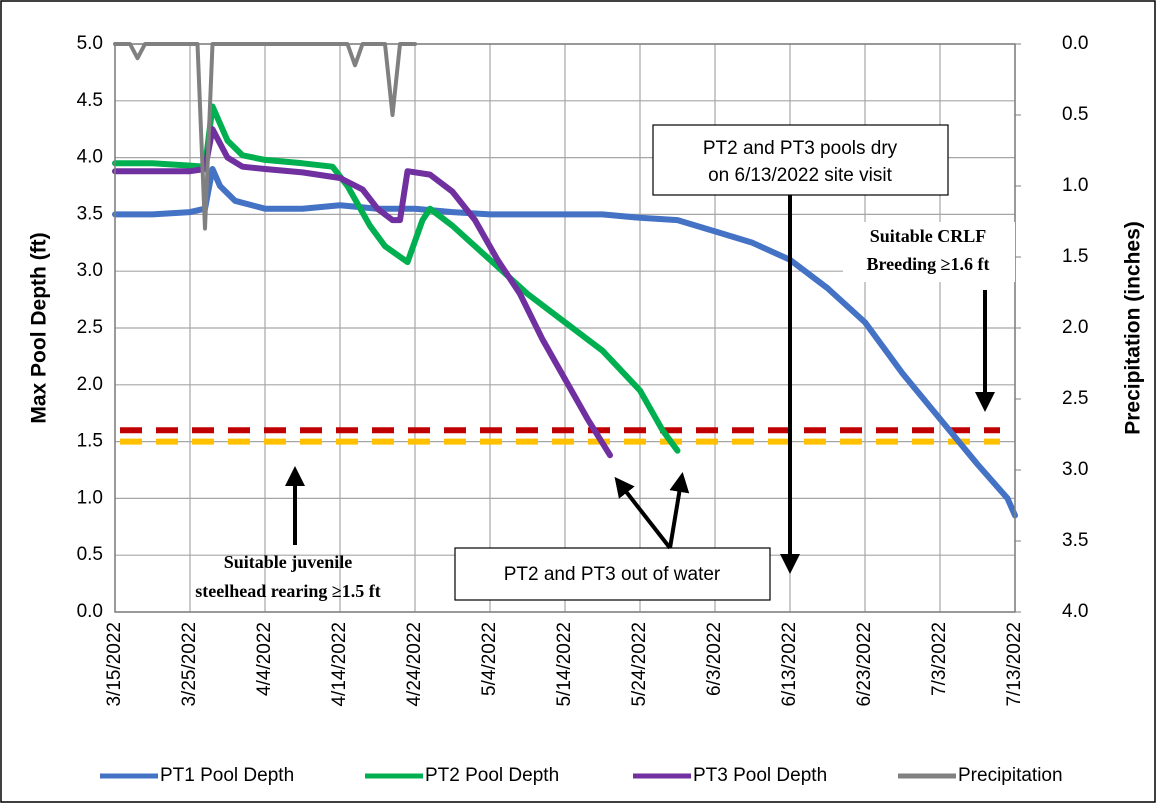 This screenshot has width=1156, height=803. Describe the element at coordinates (1075, 256) in the screenshot. I see `y2-tick-label: 1.5` at that location.